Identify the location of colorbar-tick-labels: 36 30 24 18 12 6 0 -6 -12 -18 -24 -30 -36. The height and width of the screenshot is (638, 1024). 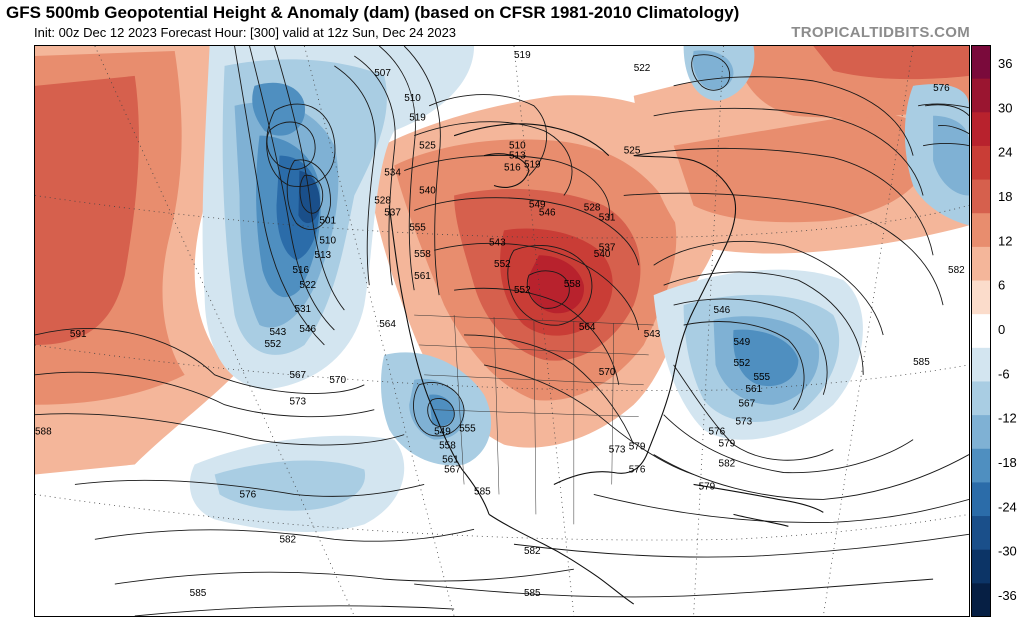
(1007, 329).